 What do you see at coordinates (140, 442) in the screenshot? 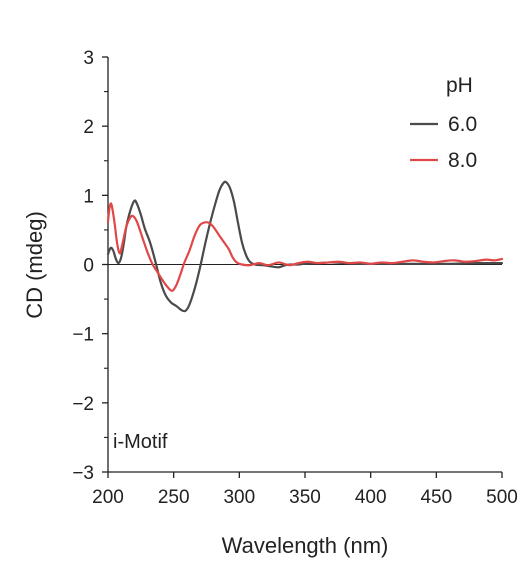
I see `i-motif-annotation: i-Motif` at bounding box center [140, 442].